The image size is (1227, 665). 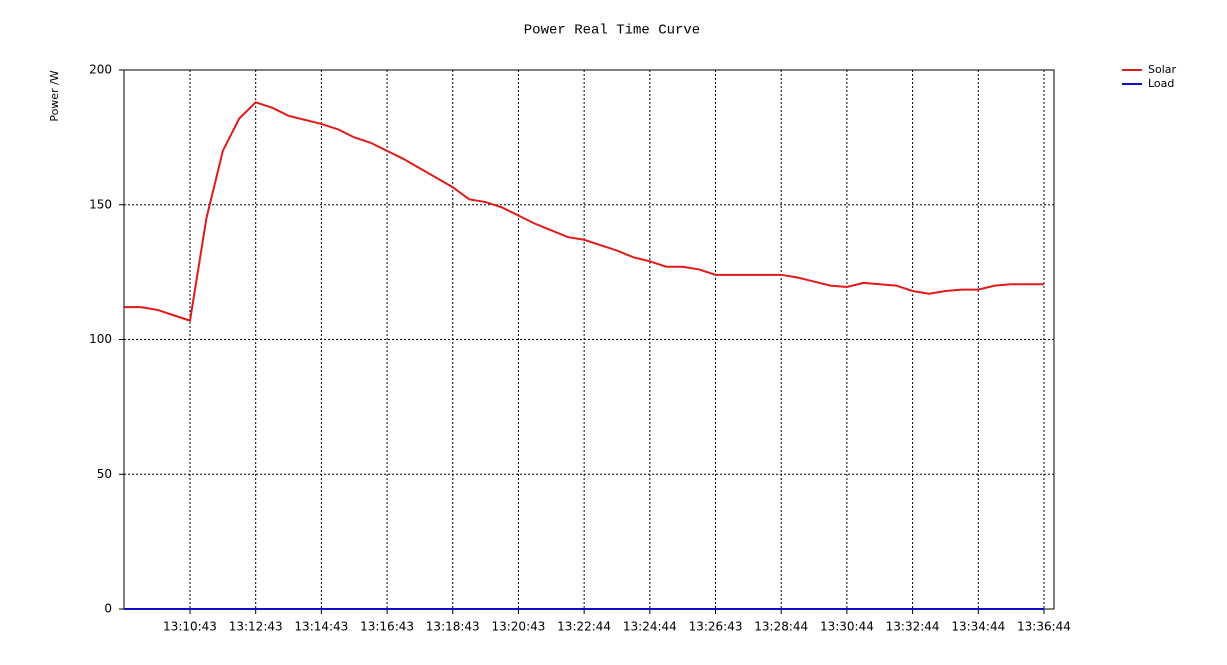 What do you see at coordinates (54, 95) in the screenshot?
I see `y-axis-label: Power /W` at bounding box center [54, 95].